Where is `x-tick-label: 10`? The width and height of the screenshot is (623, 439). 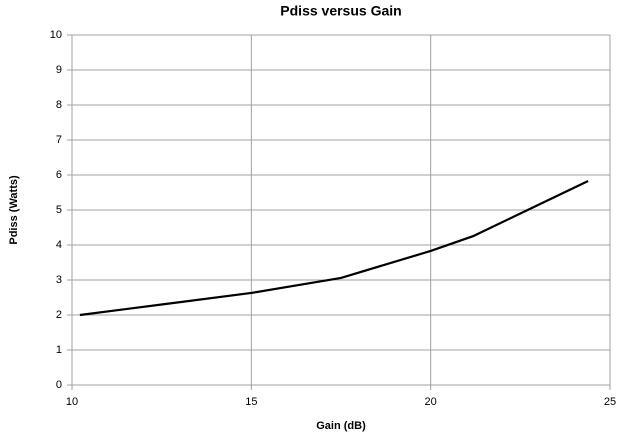 x-tick-label: 10 is located at coordinates (72, 402).